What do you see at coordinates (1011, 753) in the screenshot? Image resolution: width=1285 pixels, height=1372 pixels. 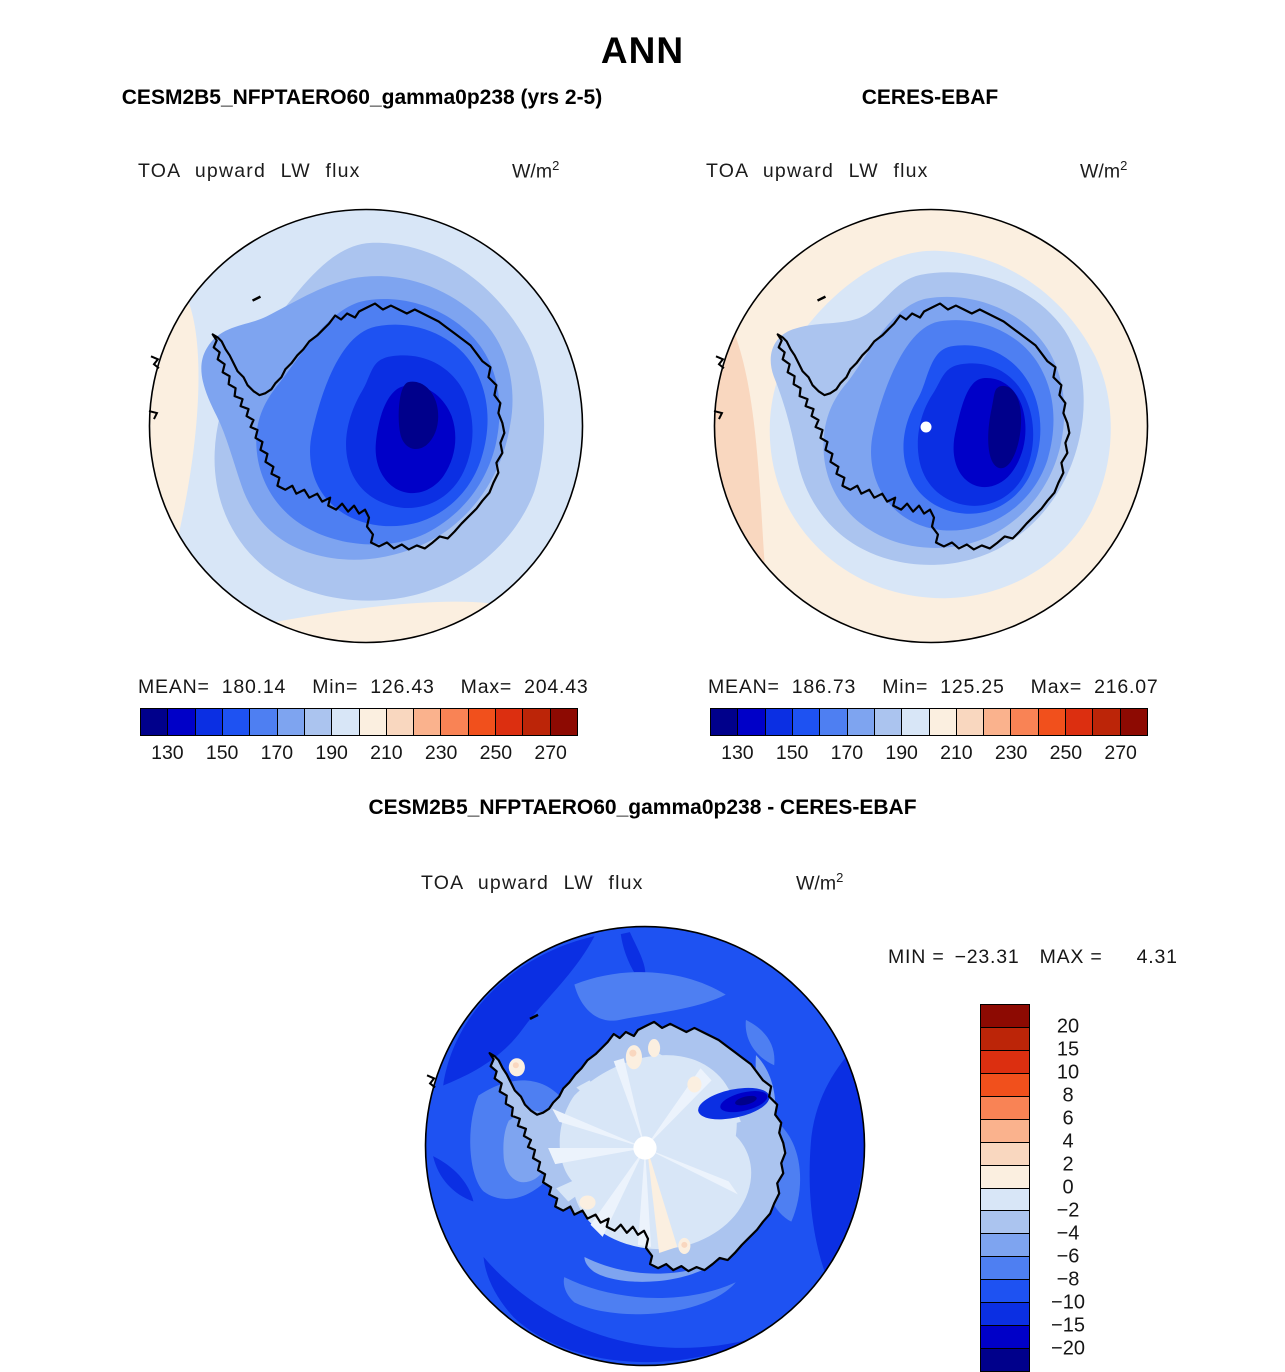 I see `tick-label: 230` at bounding box center [1011, 753].